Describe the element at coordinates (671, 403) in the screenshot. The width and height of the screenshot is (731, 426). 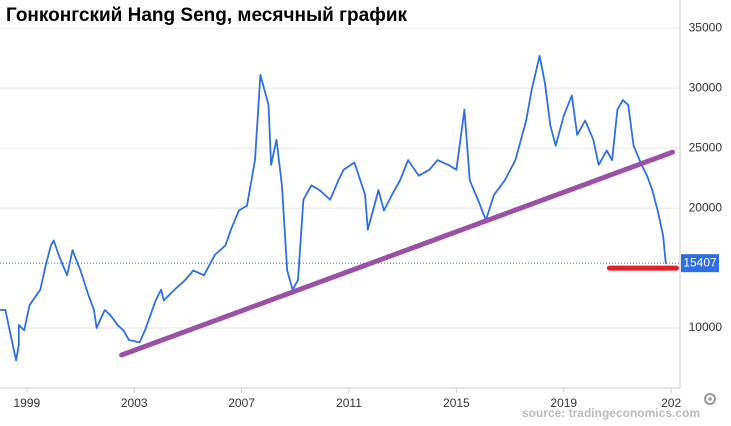
I see `x-tick-label: 202` at that location.